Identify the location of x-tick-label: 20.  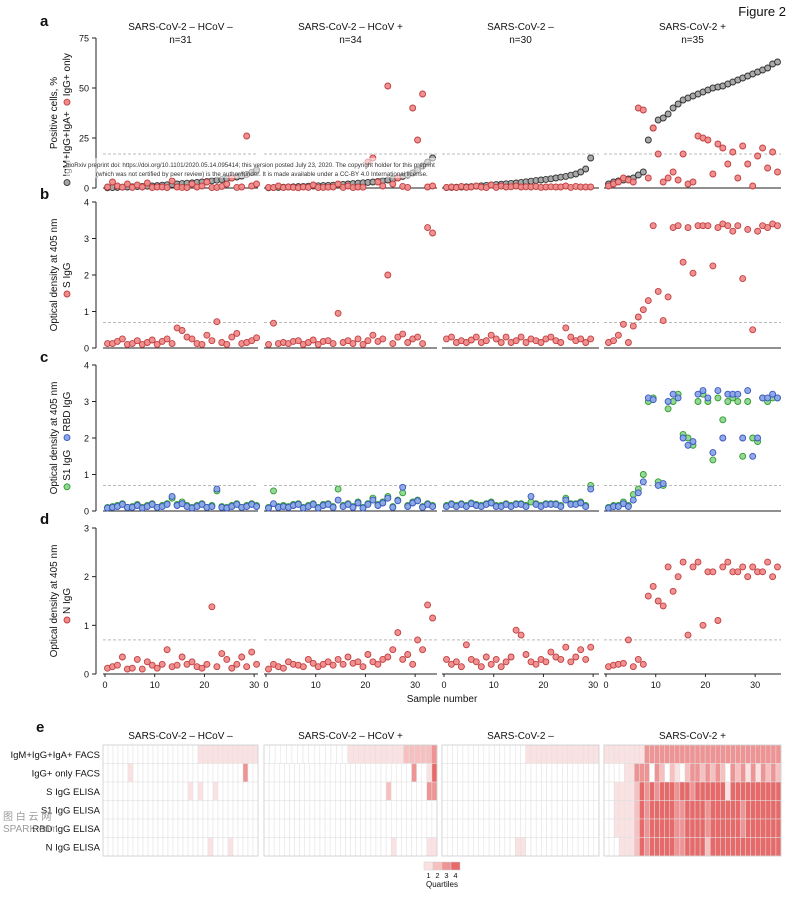
(543, 685).